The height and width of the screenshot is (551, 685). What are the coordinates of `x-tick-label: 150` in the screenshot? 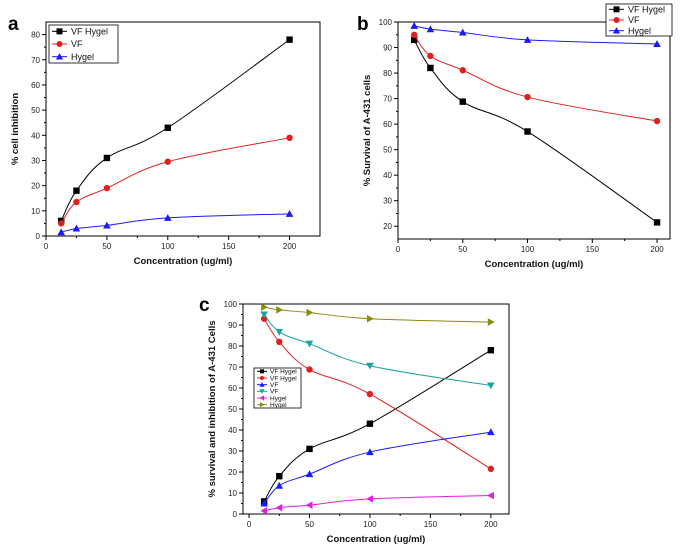 It's located at (431, 524).